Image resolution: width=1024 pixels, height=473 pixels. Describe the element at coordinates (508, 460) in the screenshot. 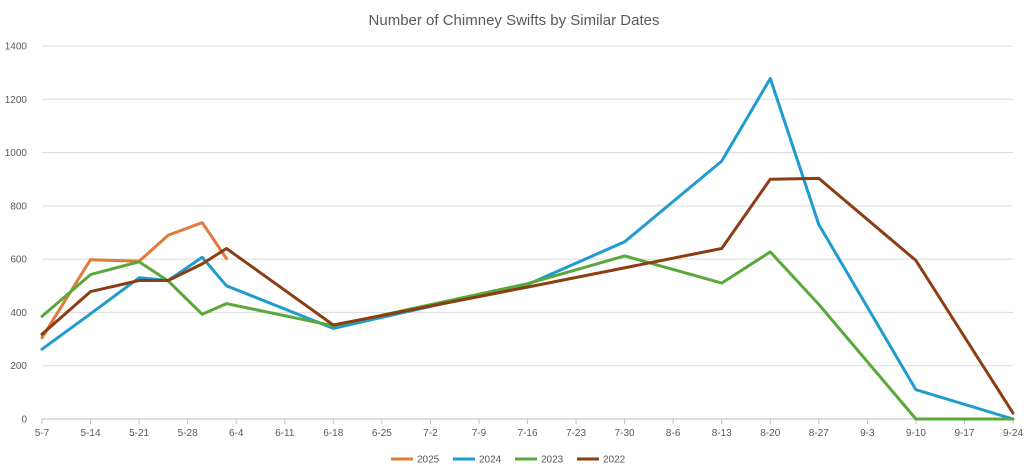

I see `legend: 2025 2024 2023 2022` at that location.